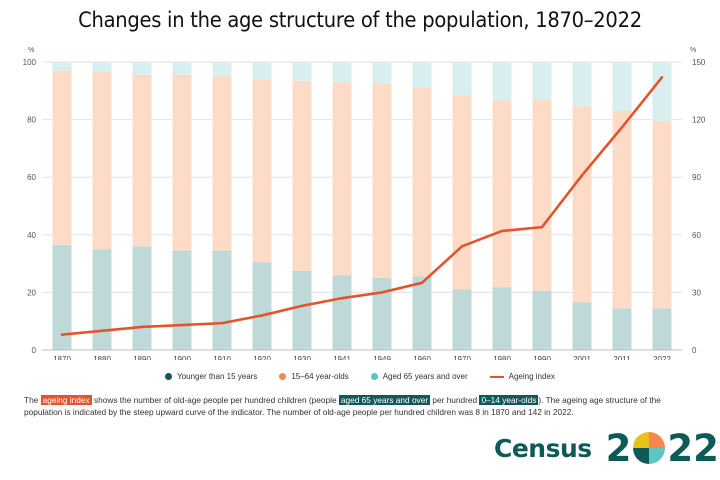 Image resolution: width=720 pixels, height=480 pixels. Describe the element at coordinates (582, 357) in the screenshot. I see `x-tick-label: 2001` at that location.